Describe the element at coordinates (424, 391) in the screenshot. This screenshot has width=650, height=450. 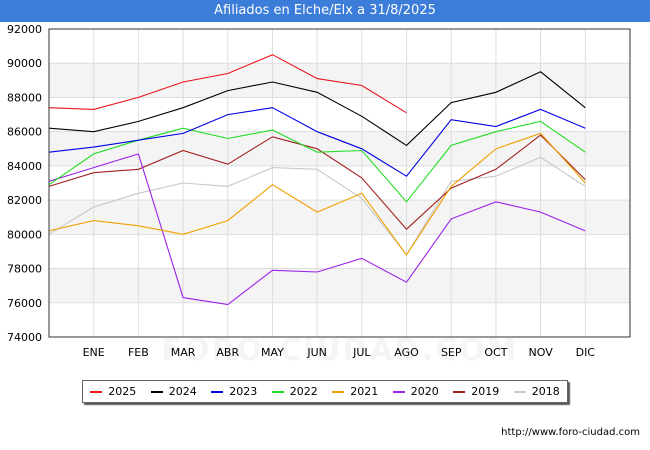
I see `legend-label: 2020` at that location.